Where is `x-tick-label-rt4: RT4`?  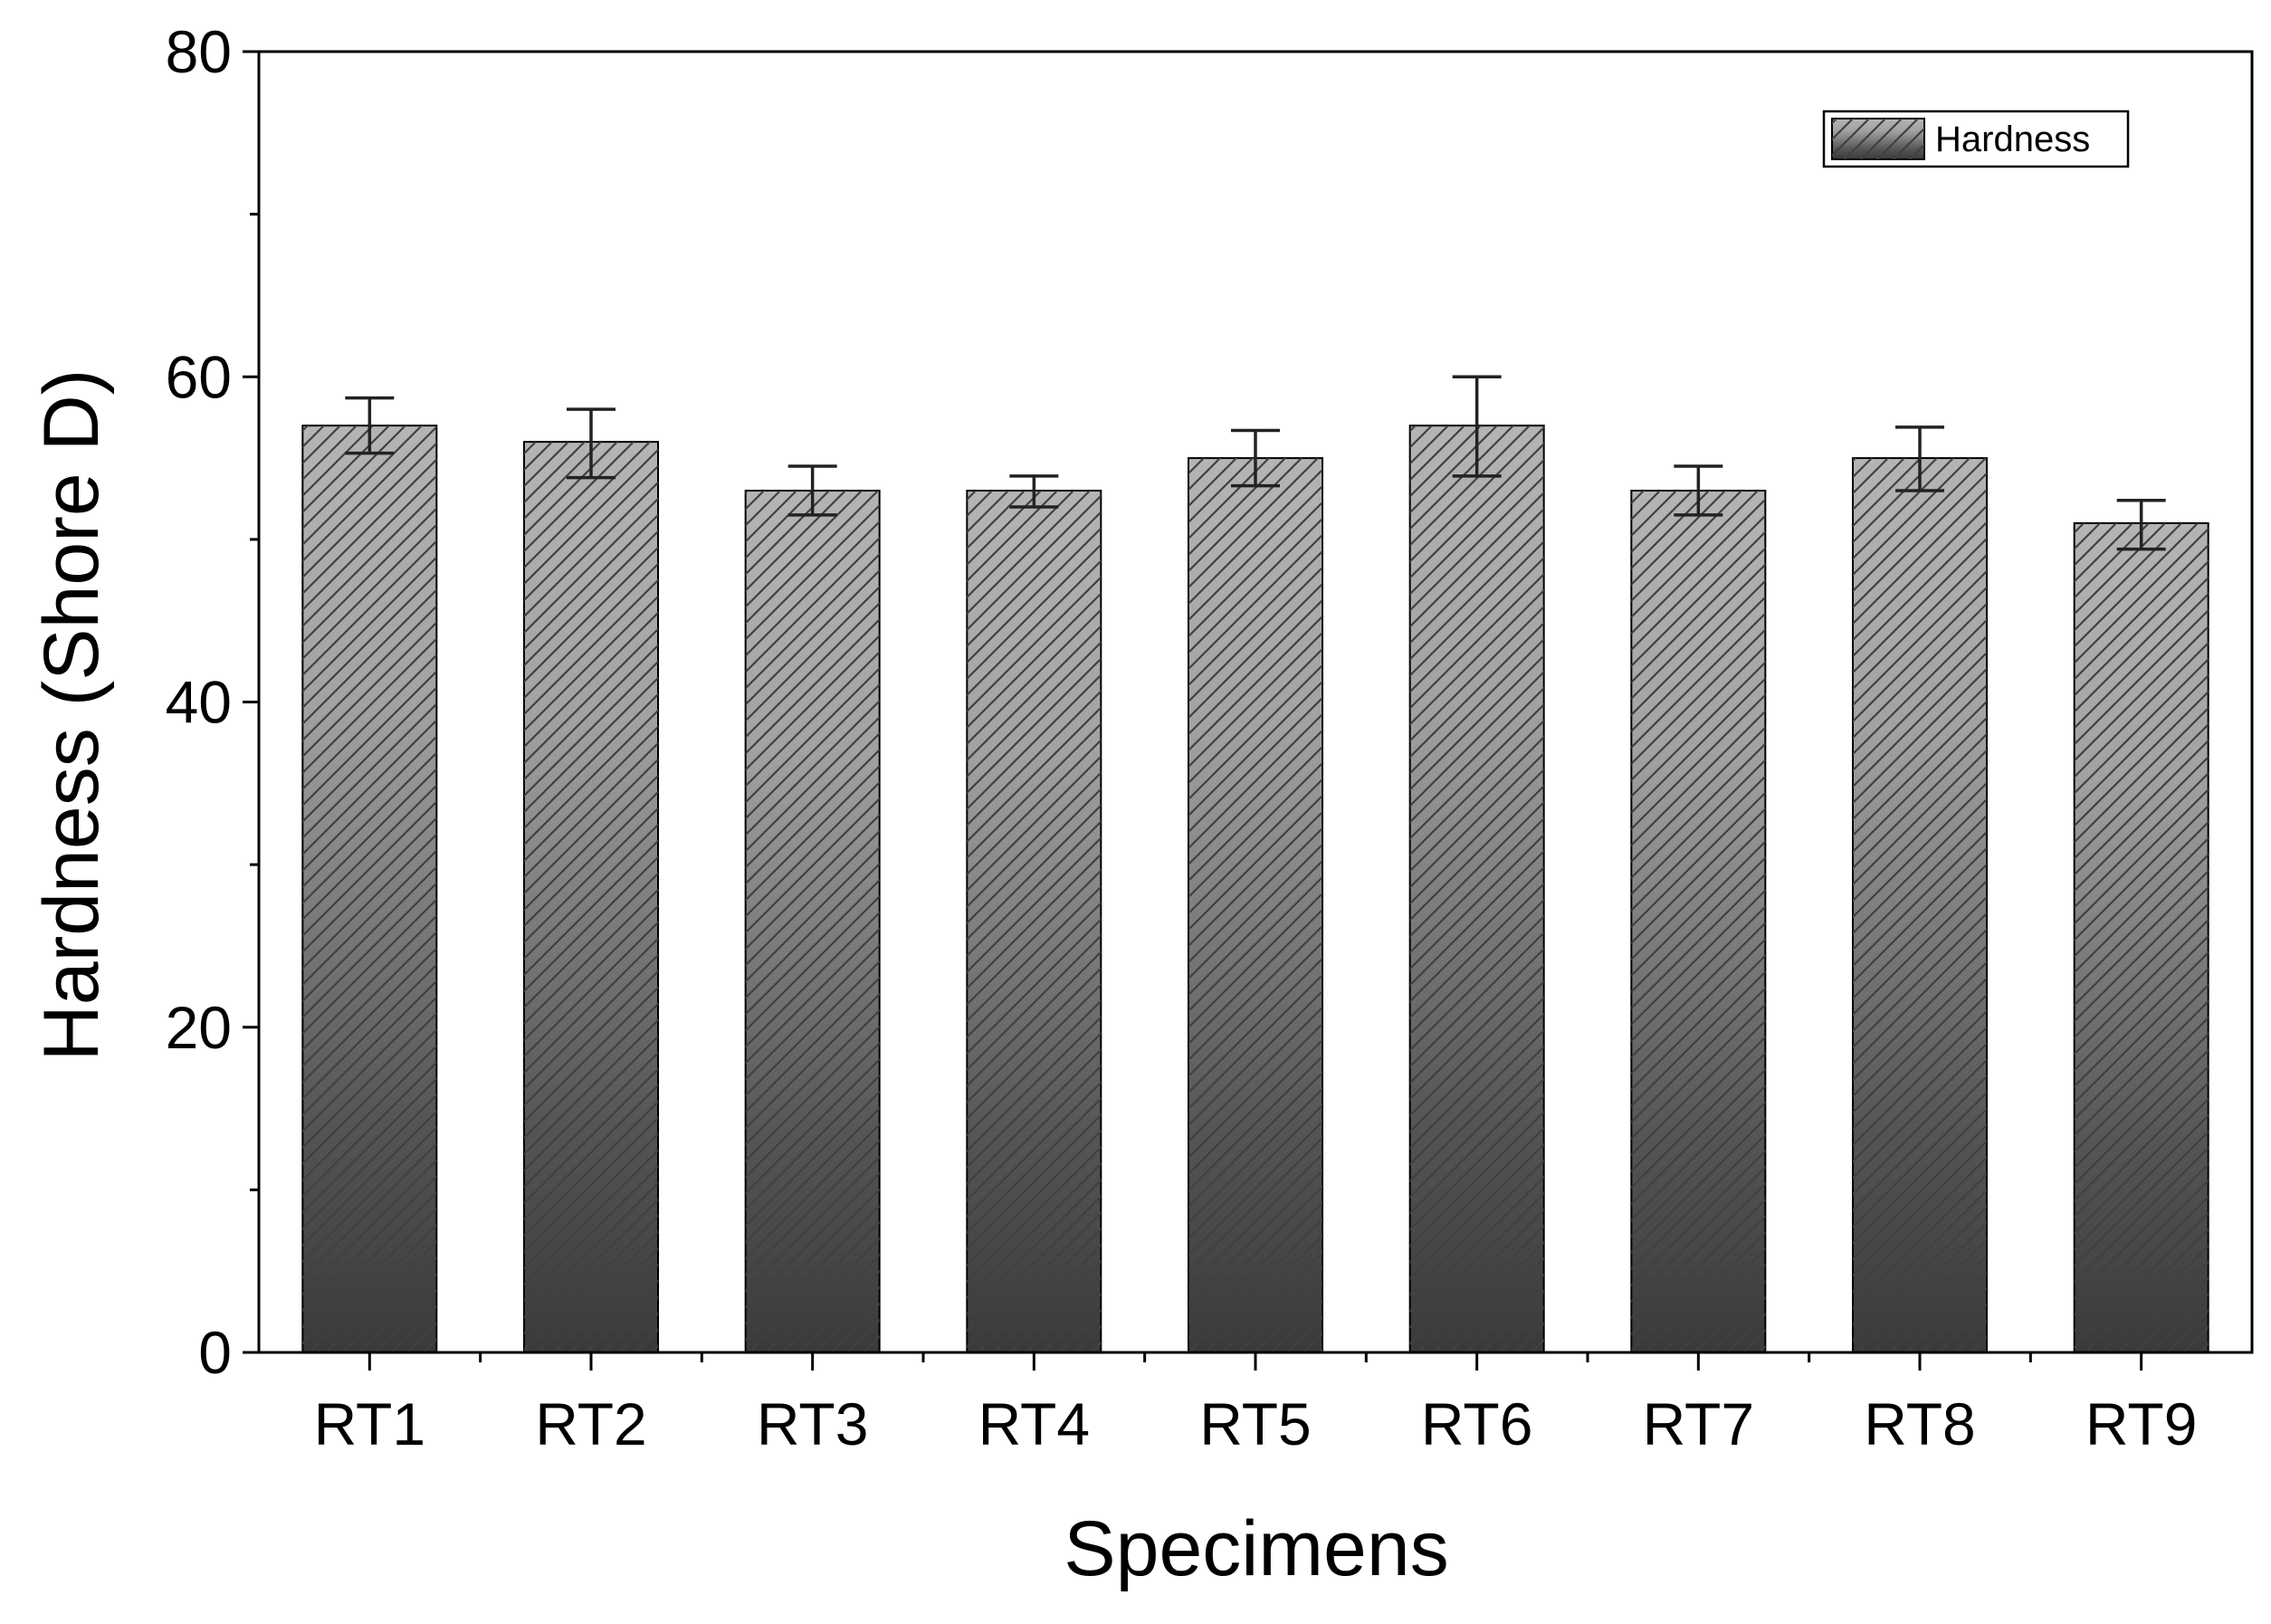 x-tick-label-rt4: RT4 is located at coordinates (1035, 1423).